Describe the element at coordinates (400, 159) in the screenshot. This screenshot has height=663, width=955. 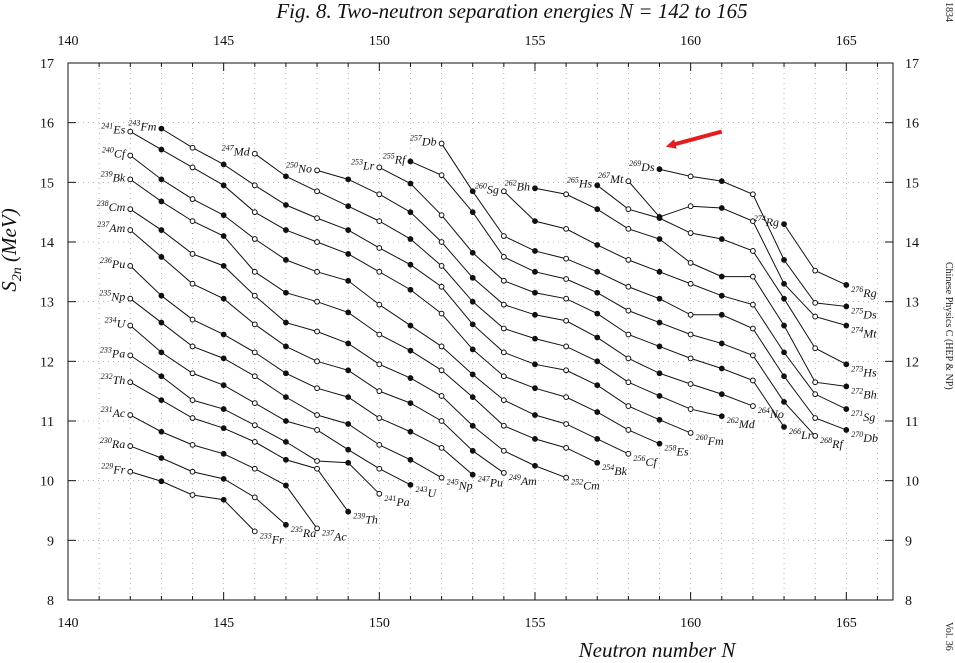
I see `element-symbol: Rf` at that location.